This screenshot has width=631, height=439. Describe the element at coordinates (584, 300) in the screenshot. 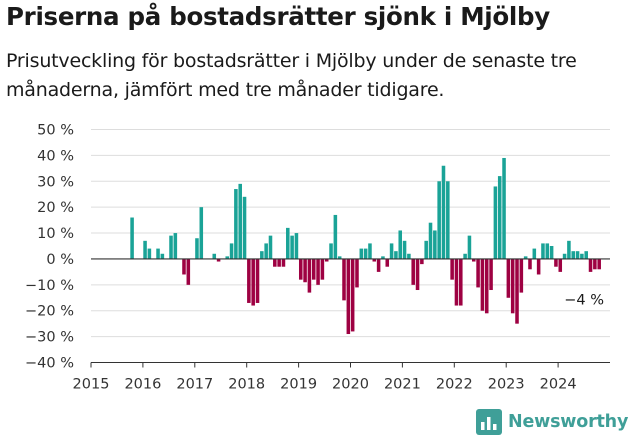

I see `last-value-annotation: −4 %` at that location.